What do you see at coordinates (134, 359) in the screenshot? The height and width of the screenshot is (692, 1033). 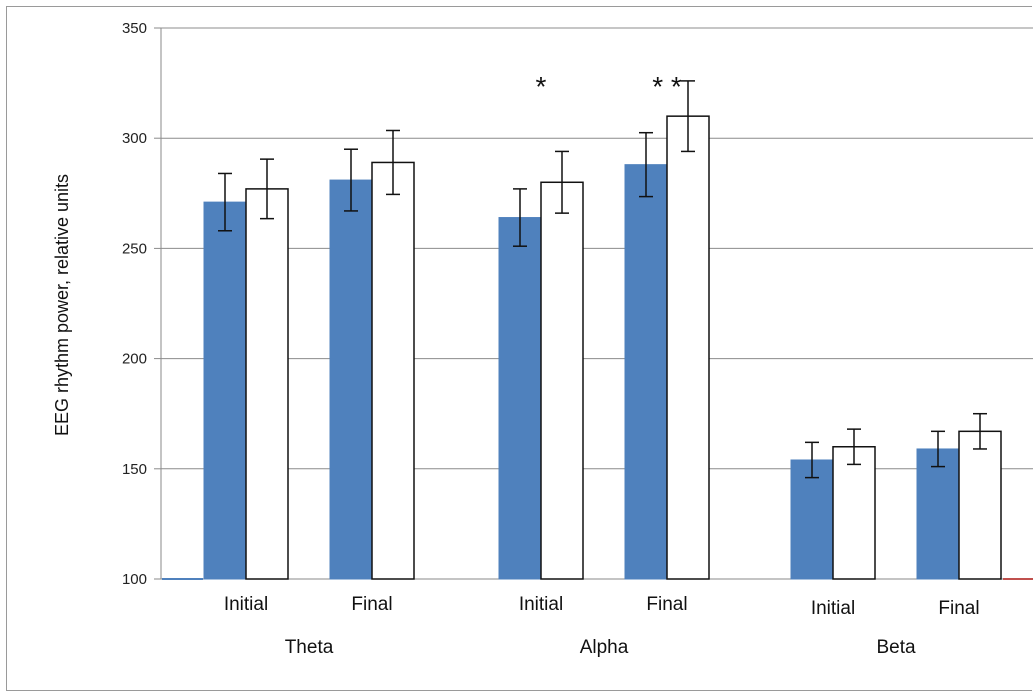 I see `y-tick-label: 200` at bounding box center [134, 359].